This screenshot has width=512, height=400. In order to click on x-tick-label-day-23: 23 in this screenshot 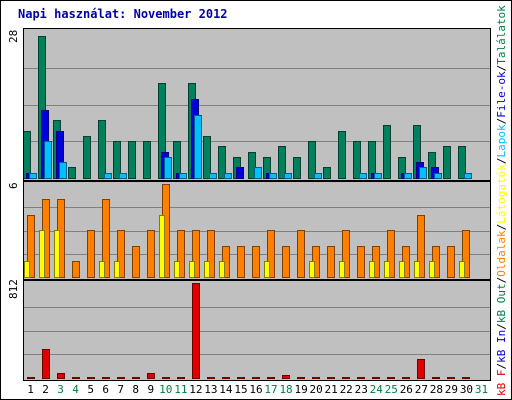, I will do `click(361, 389)`.